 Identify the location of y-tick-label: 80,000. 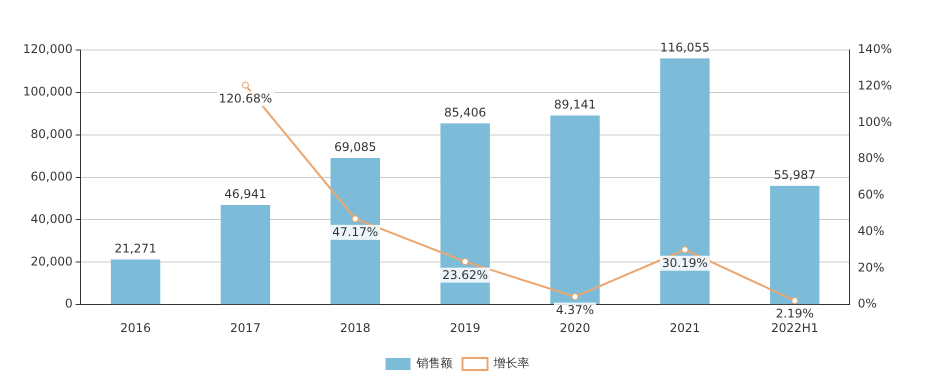
(51, 133).